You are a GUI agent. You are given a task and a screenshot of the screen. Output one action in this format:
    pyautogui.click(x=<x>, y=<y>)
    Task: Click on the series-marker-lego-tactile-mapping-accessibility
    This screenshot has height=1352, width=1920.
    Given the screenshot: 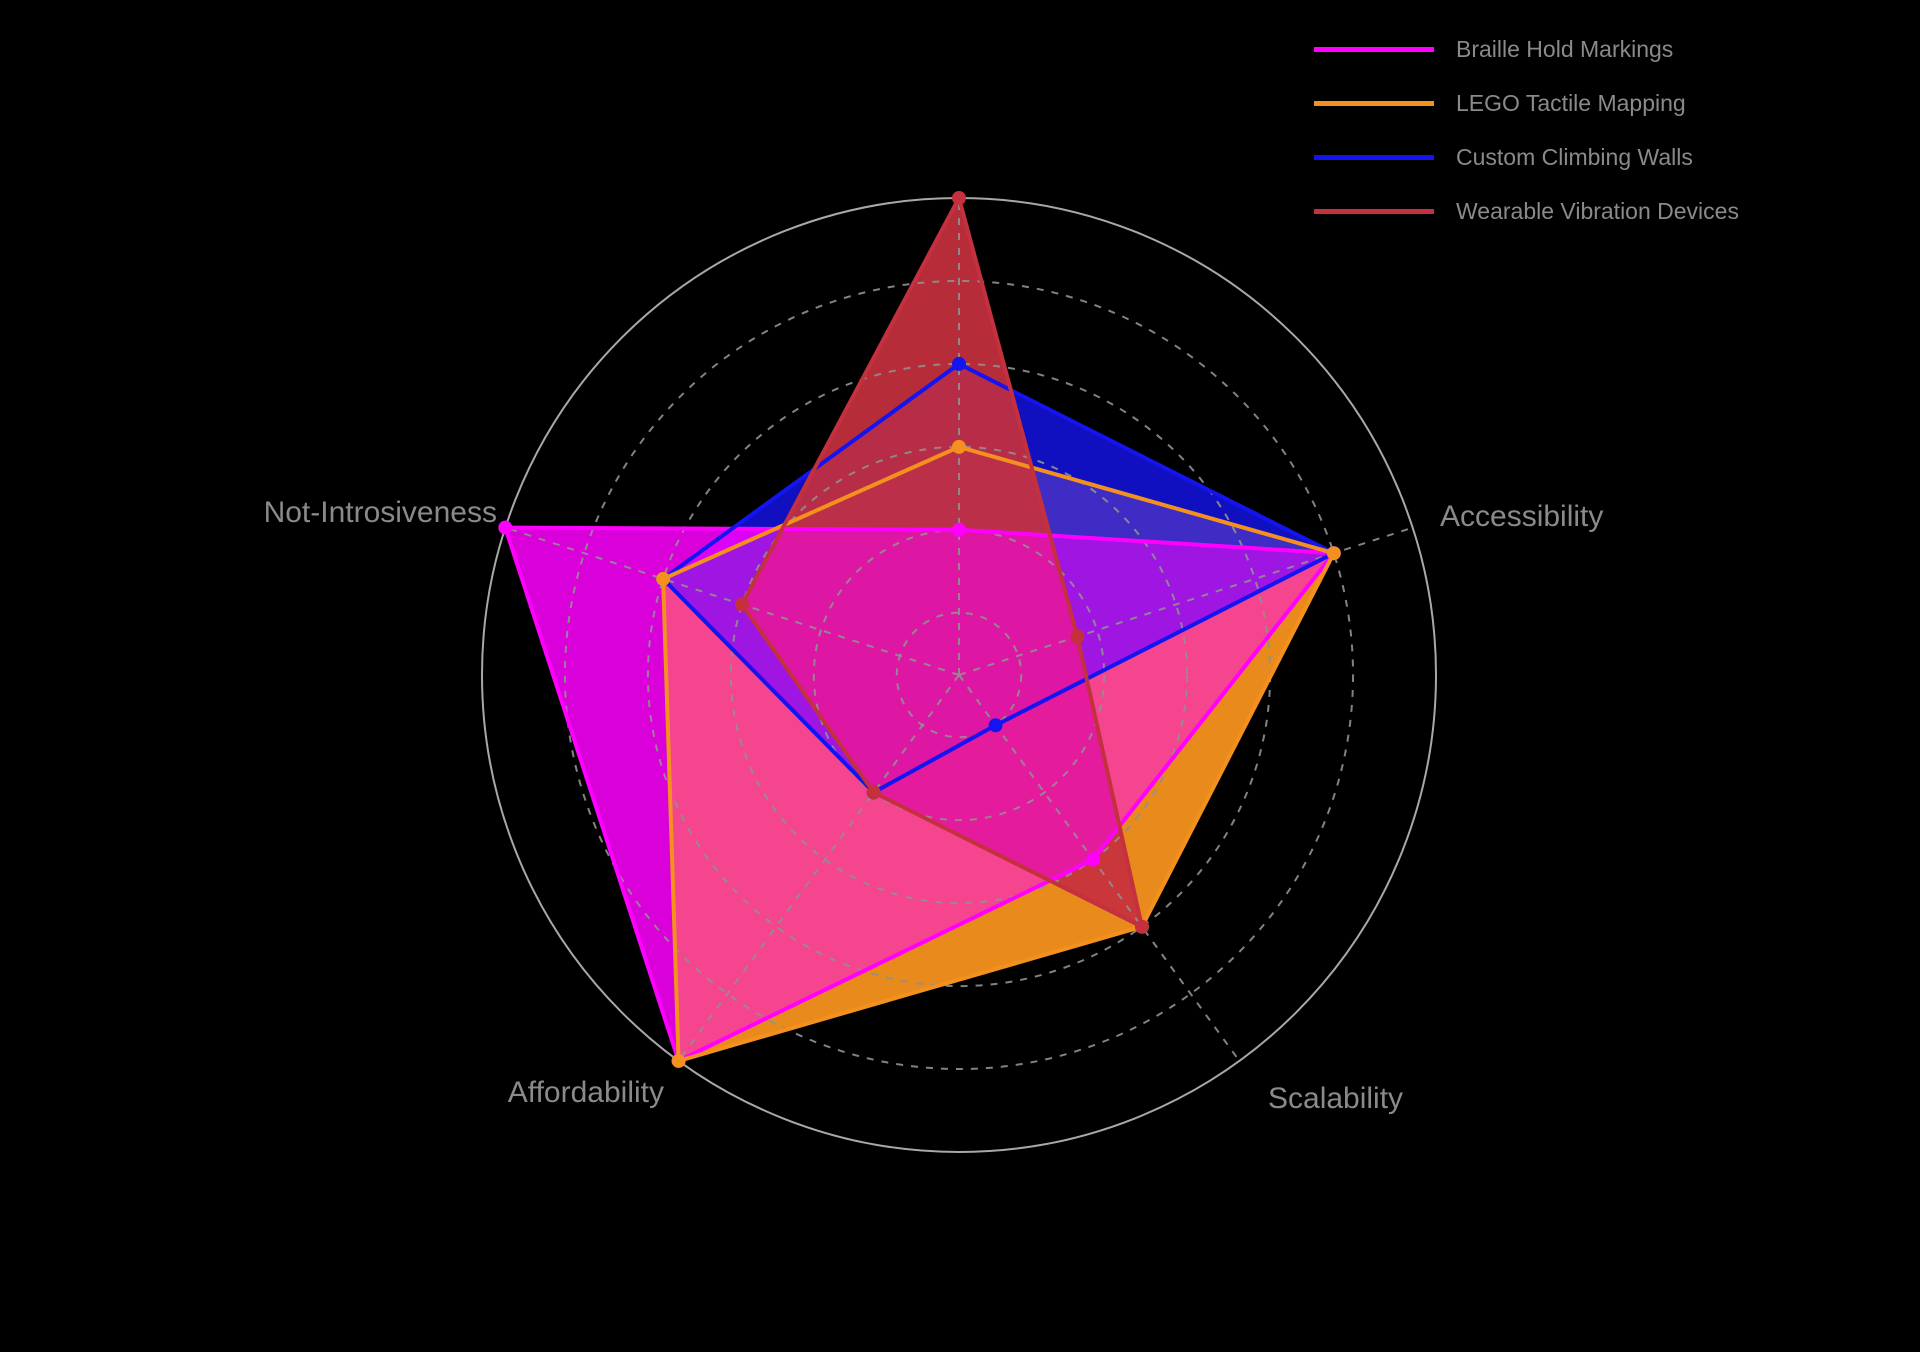 What is the action you would take?
    pyautogui.click(x=1333, y=553)
    